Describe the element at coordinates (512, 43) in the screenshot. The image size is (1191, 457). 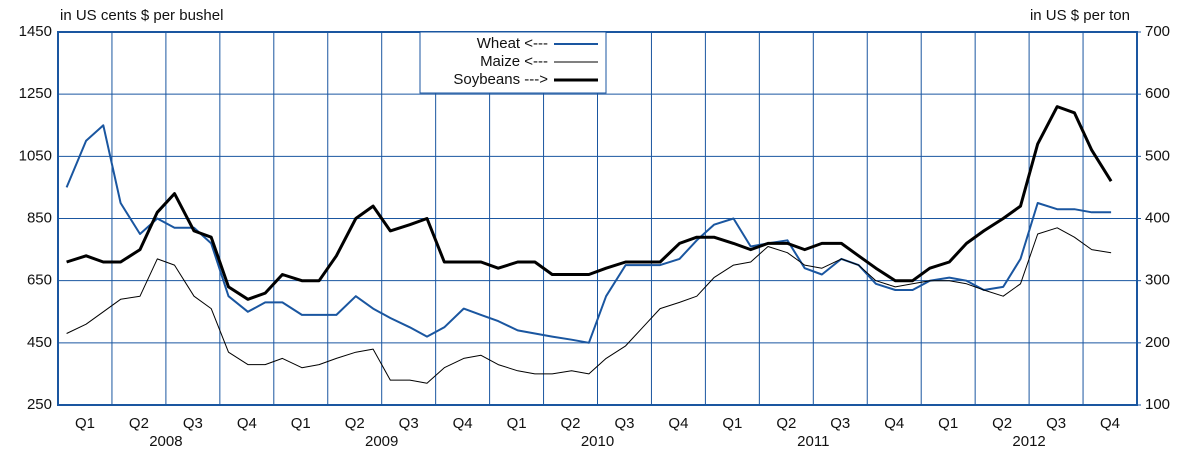
I see `legend-label: Wheat <---` at that location.